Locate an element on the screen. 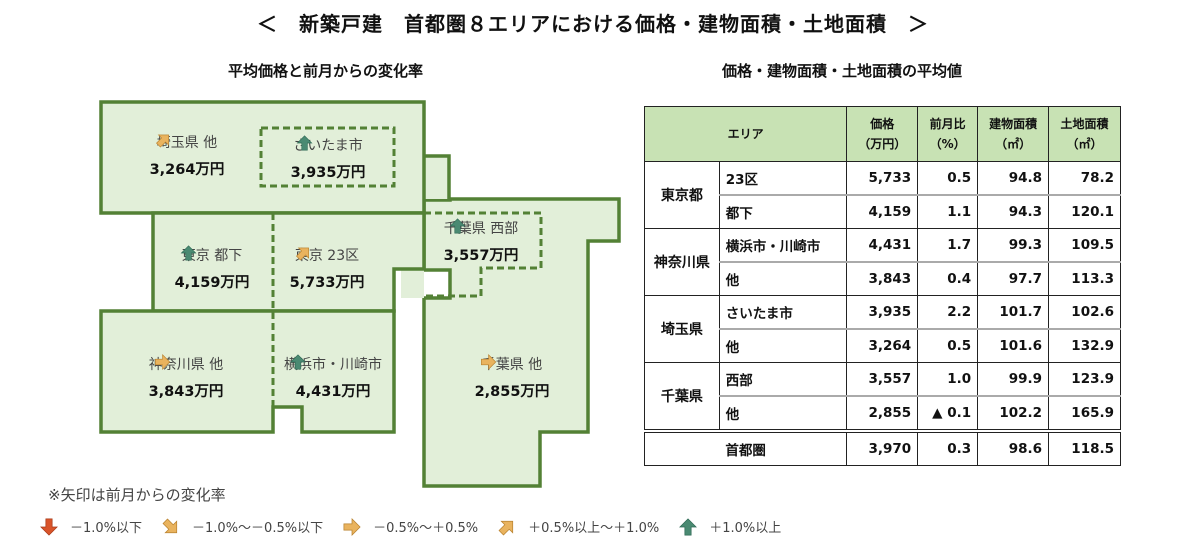 The image size is (1186, 554). area-price: 3,935万円 is located at coordinates (328, 173).